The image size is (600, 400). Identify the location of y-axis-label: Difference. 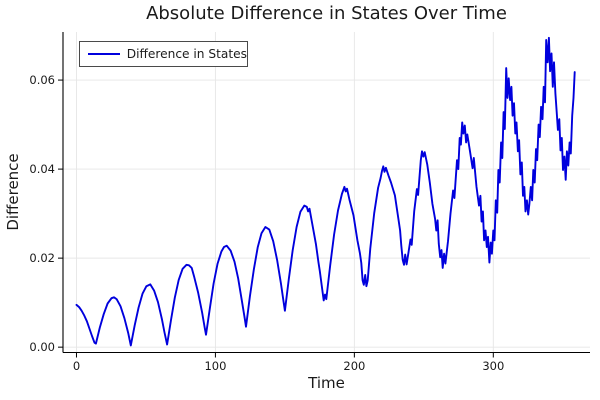
(13, 192).